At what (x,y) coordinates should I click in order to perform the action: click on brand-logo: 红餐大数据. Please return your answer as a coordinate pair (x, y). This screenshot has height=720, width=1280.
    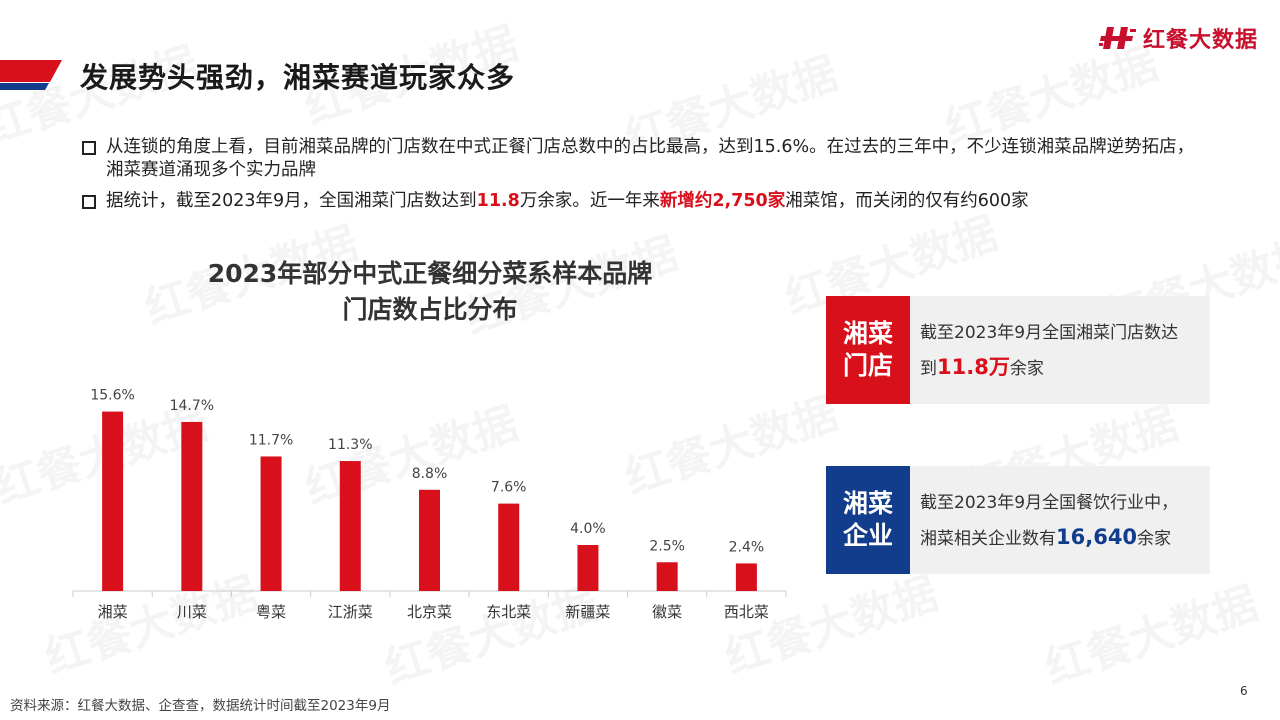
    Looking at the image, I should click on (1178, 38).